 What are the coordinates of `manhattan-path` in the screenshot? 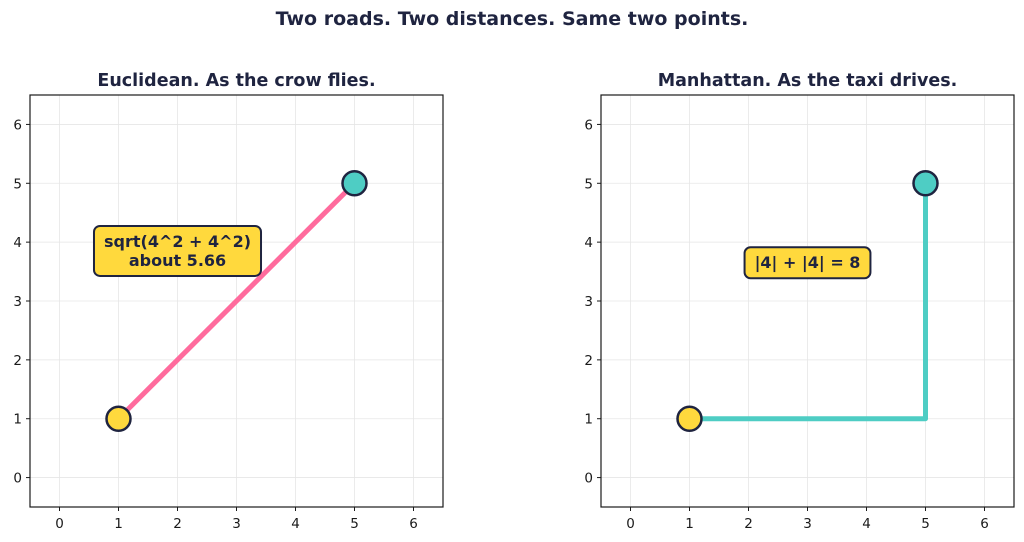 It's located at (808, 302).